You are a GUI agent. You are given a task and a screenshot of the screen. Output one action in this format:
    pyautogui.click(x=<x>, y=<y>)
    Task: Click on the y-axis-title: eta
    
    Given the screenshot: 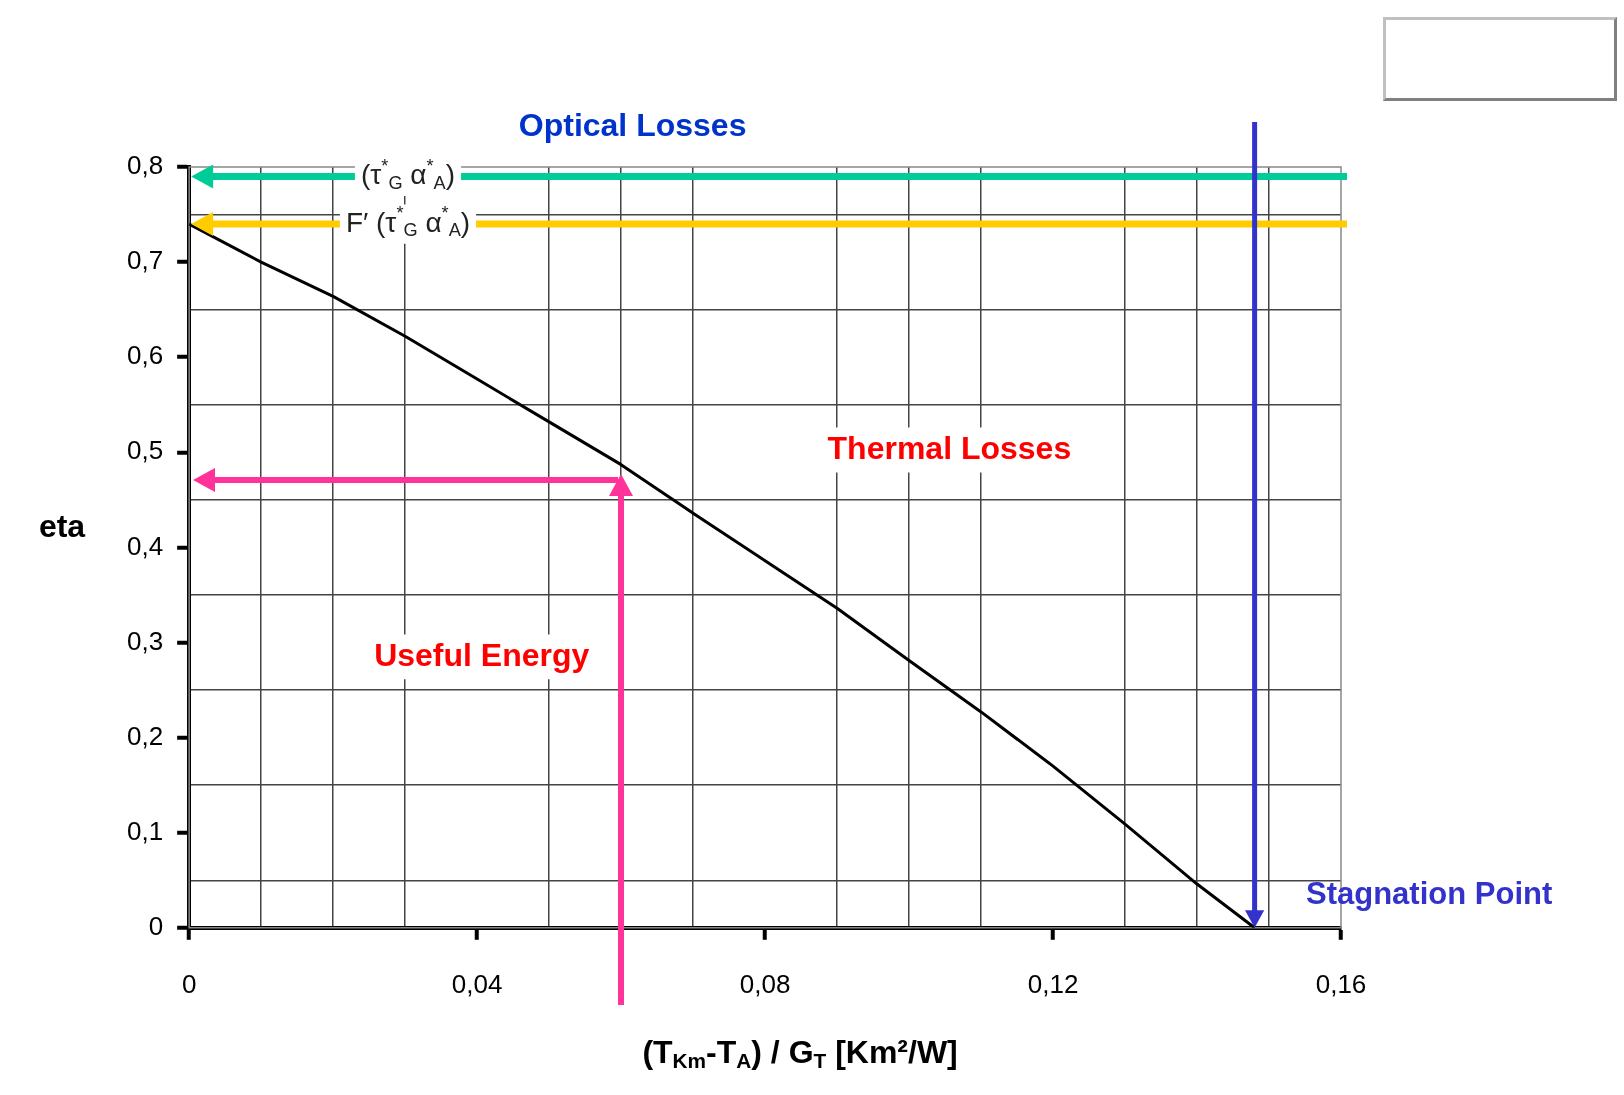 What is the action you would take?
    pyautogui.click(x=62, y=525)
    